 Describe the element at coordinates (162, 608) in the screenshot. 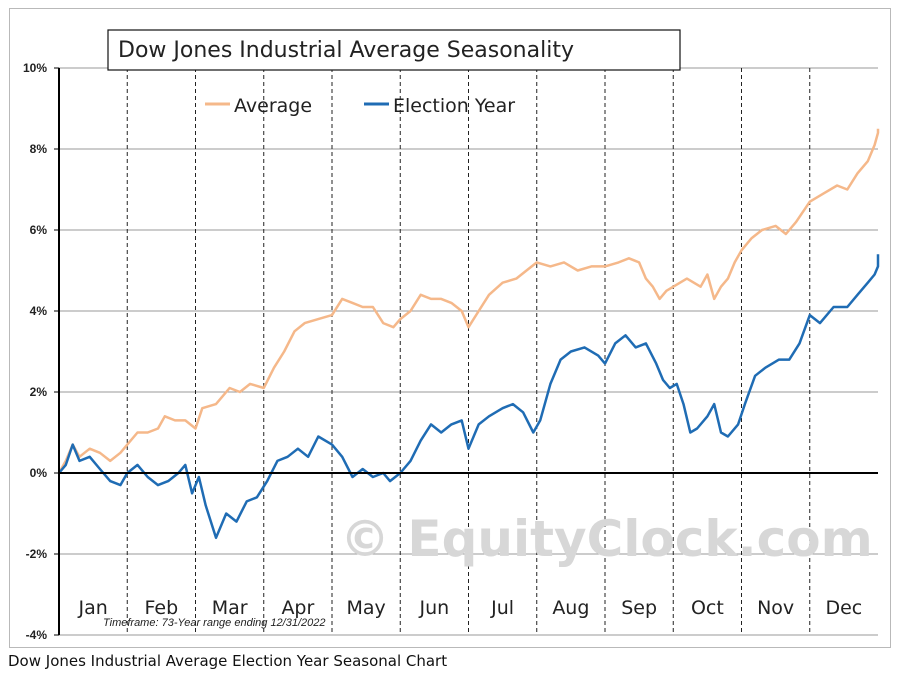

I see `x-tick-label: Feb` at that location.